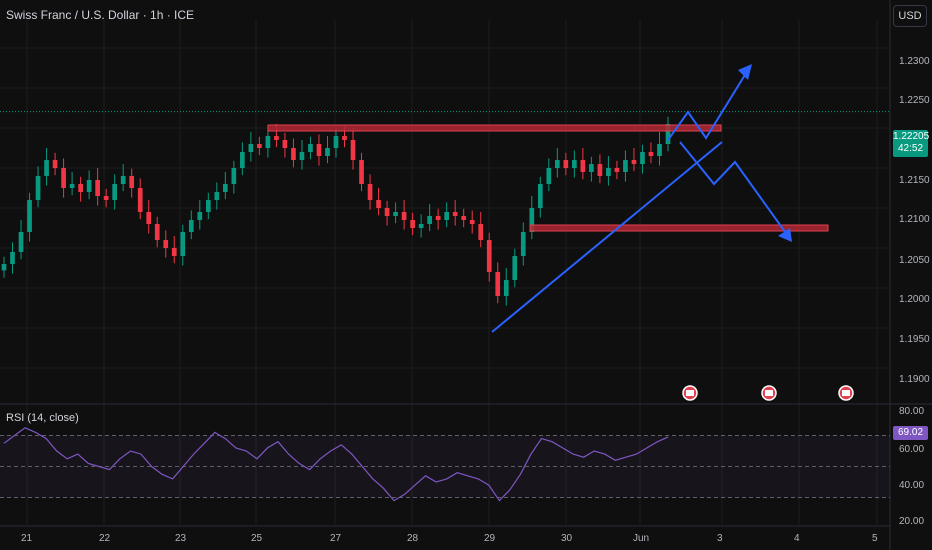  I want to click on time-label: 23, so click(181, 538).